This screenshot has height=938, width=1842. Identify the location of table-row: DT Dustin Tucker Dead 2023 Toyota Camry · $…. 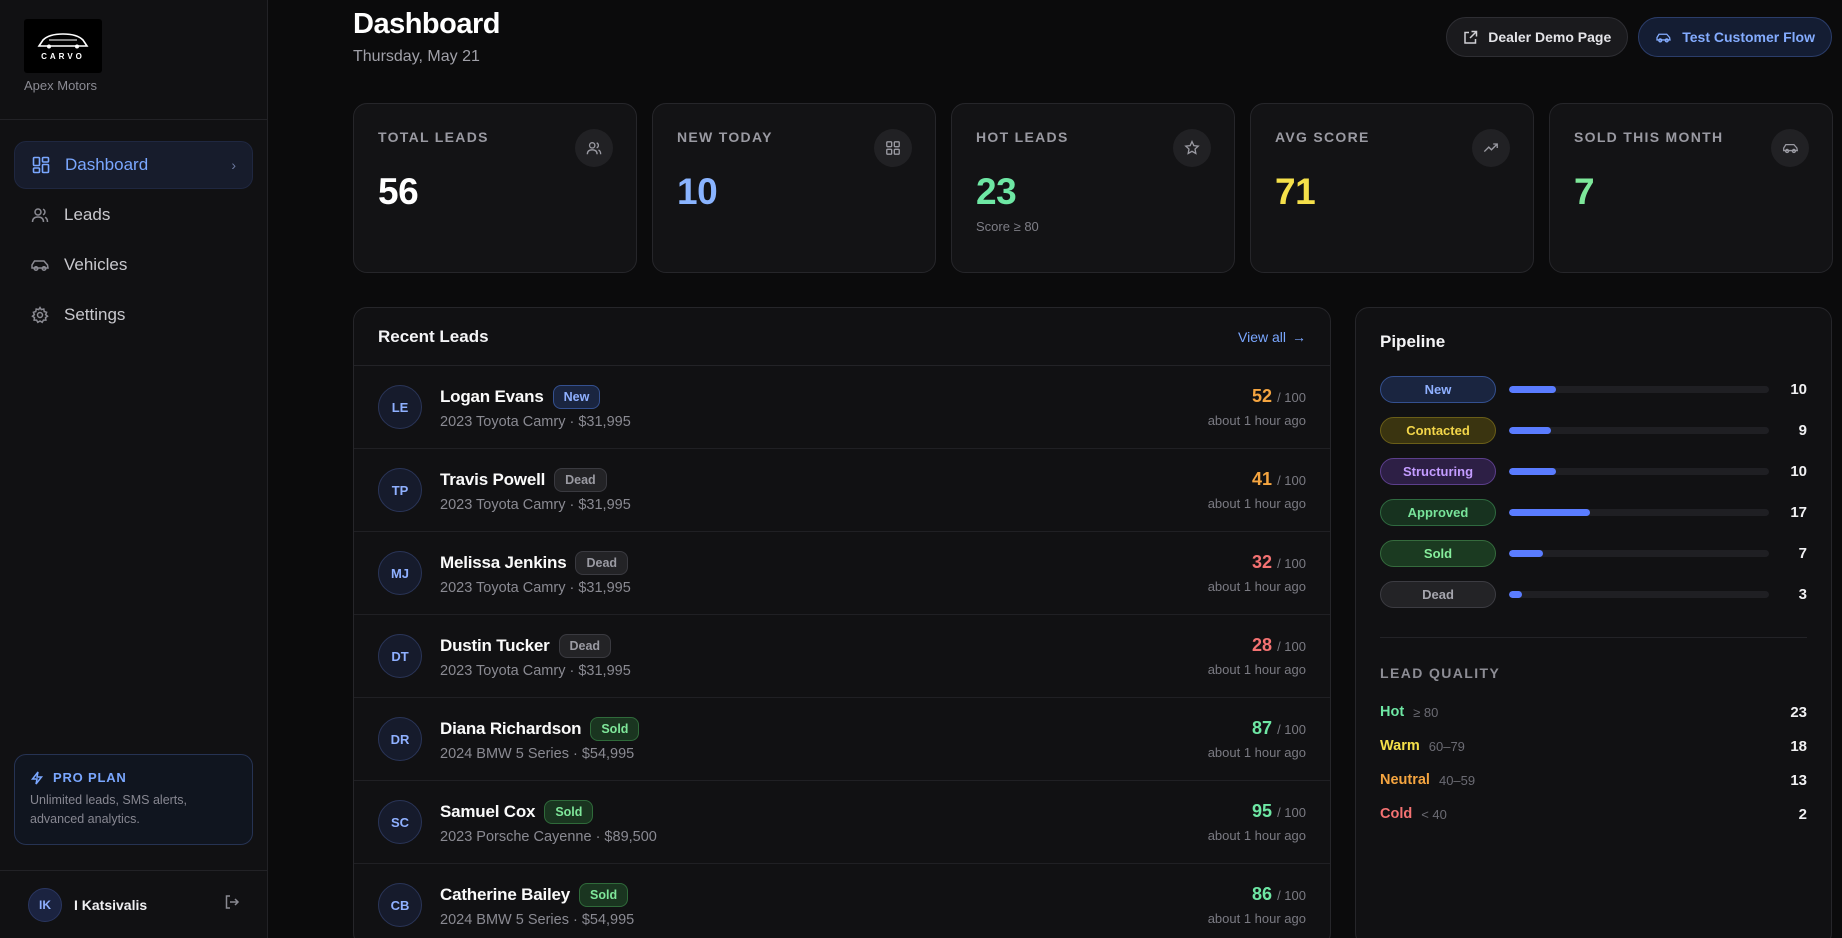
(842, 656).